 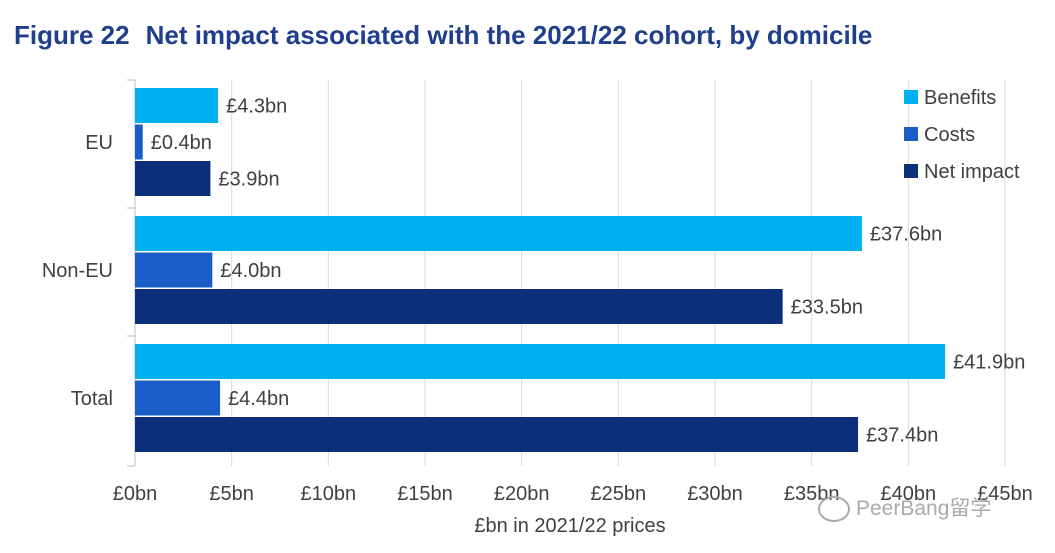 What do you see at coordinates (329, 494) in the screenshot?
I see `x-tick-label: £10bn` at bounding box center [329, 494].